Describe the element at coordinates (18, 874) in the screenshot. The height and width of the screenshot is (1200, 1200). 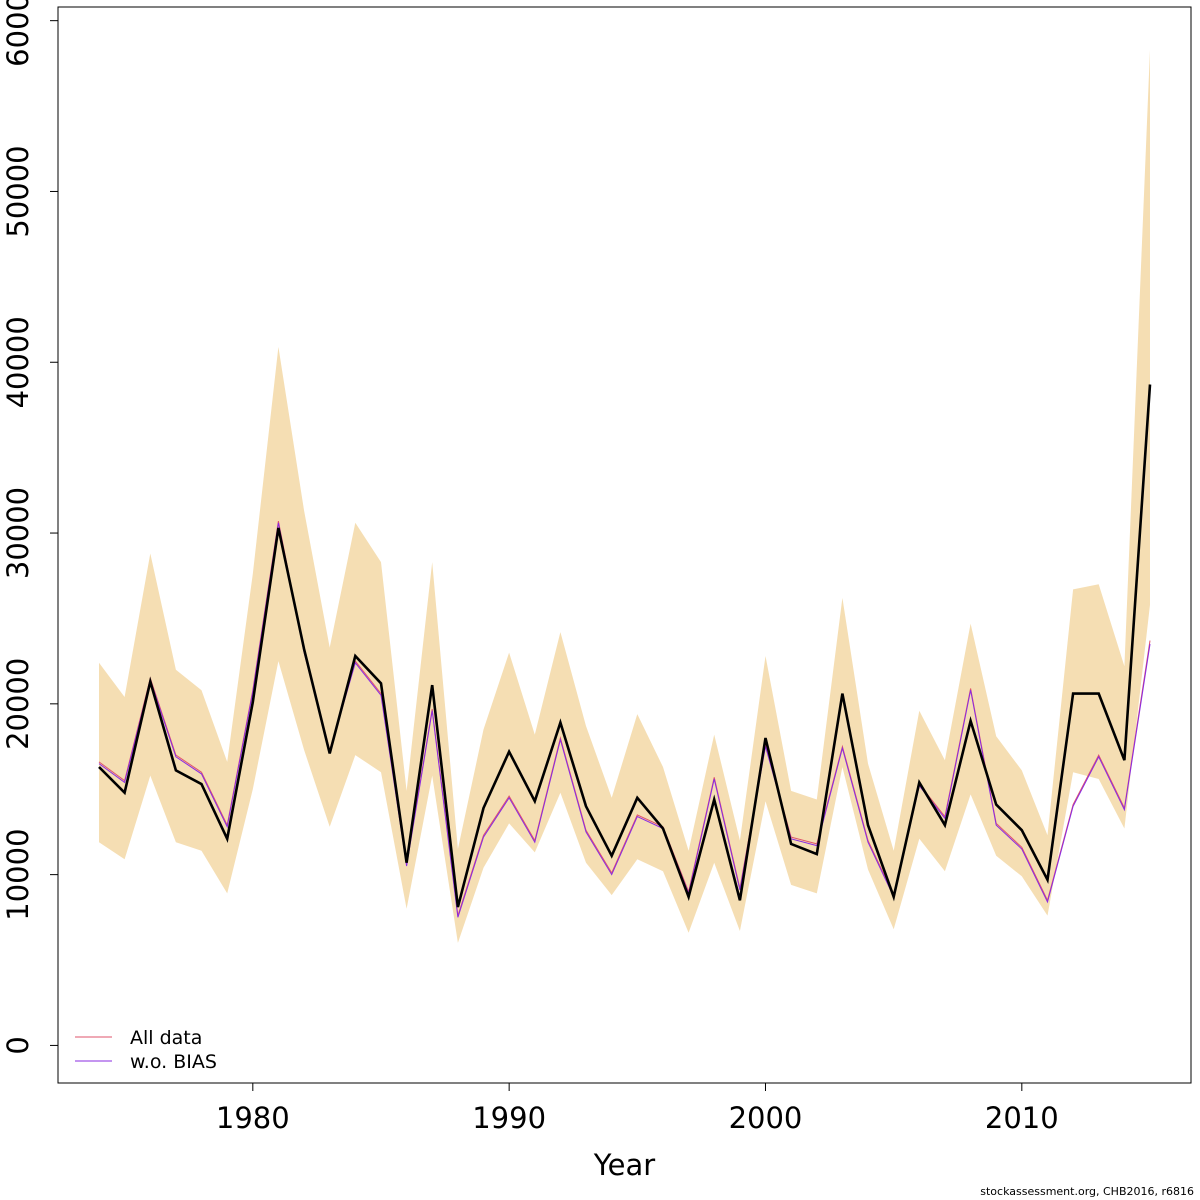
I see `y-tick-label: 10000` at that location.